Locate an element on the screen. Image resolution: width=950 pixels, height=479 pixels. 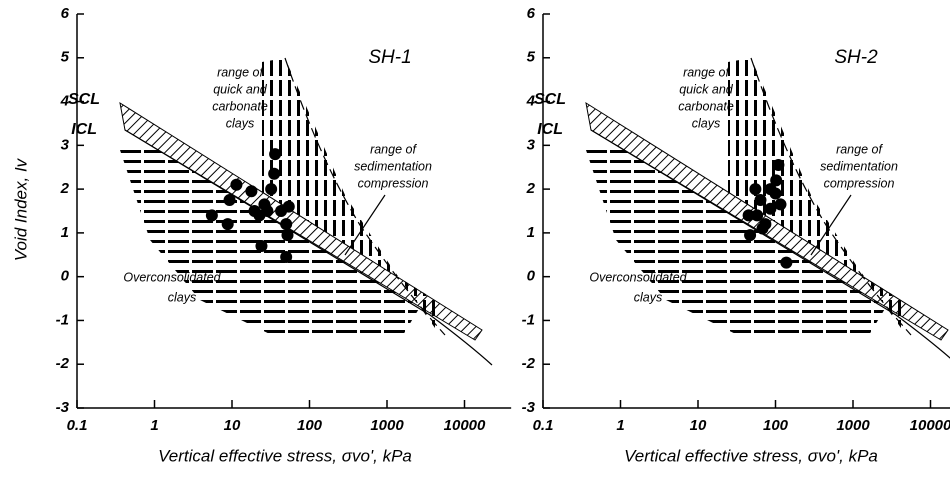
y-axis-label: Void Index, Iv is located at coordinates (20, 209).